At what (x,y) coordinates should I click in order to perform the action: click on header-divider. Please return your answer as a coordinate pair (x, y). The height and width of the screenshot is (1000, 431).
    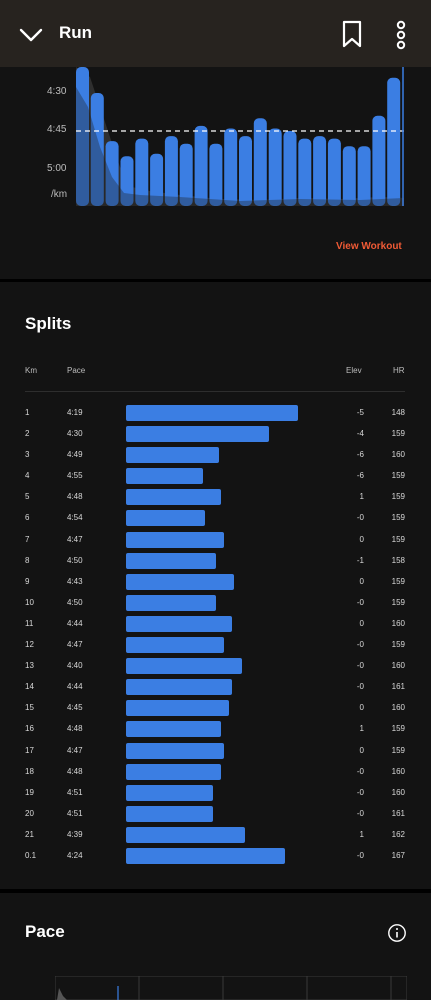
    Looking at the image, I should click on (215, 391).